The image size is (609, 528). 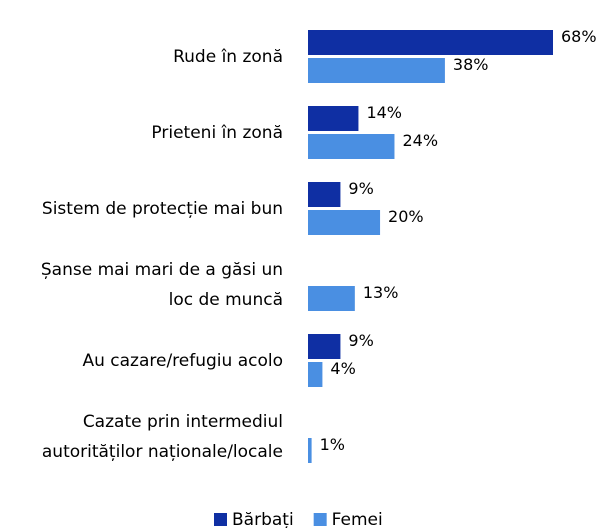 What do you see at coordinates (182, 361) in the screenshot?
I see `category-label: Au cazare/refugiu acolo` at bounding box center [182, 361].